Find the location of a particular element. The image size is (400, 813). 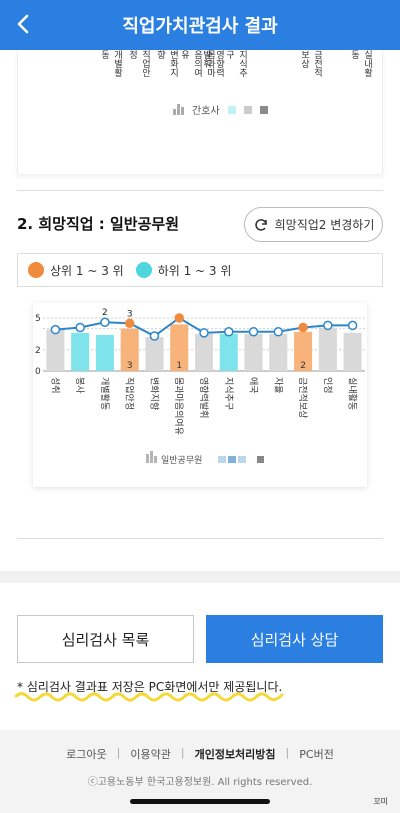

x-tick-label: 금전적보상 is located at coordinates (303, 397).